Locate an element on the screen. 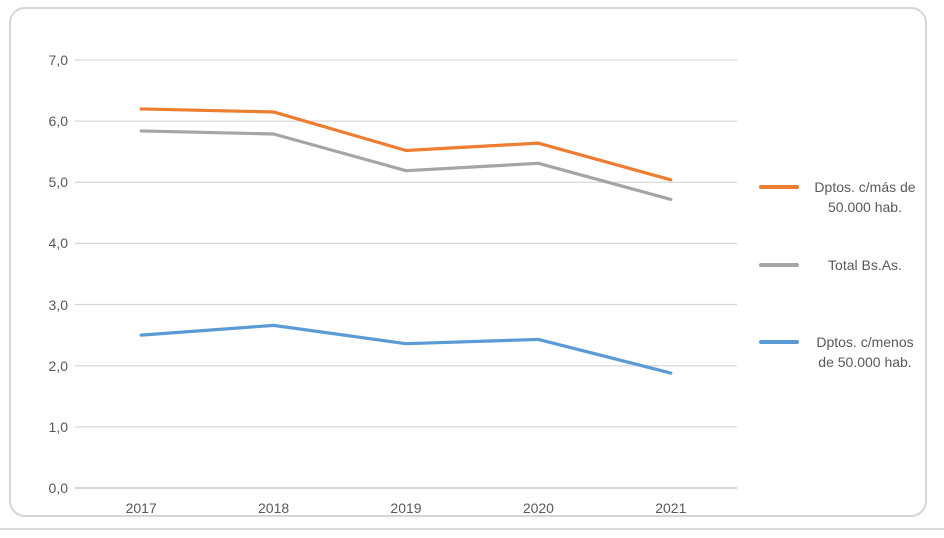  sheet-gridline is located at coordinates (472, 529).